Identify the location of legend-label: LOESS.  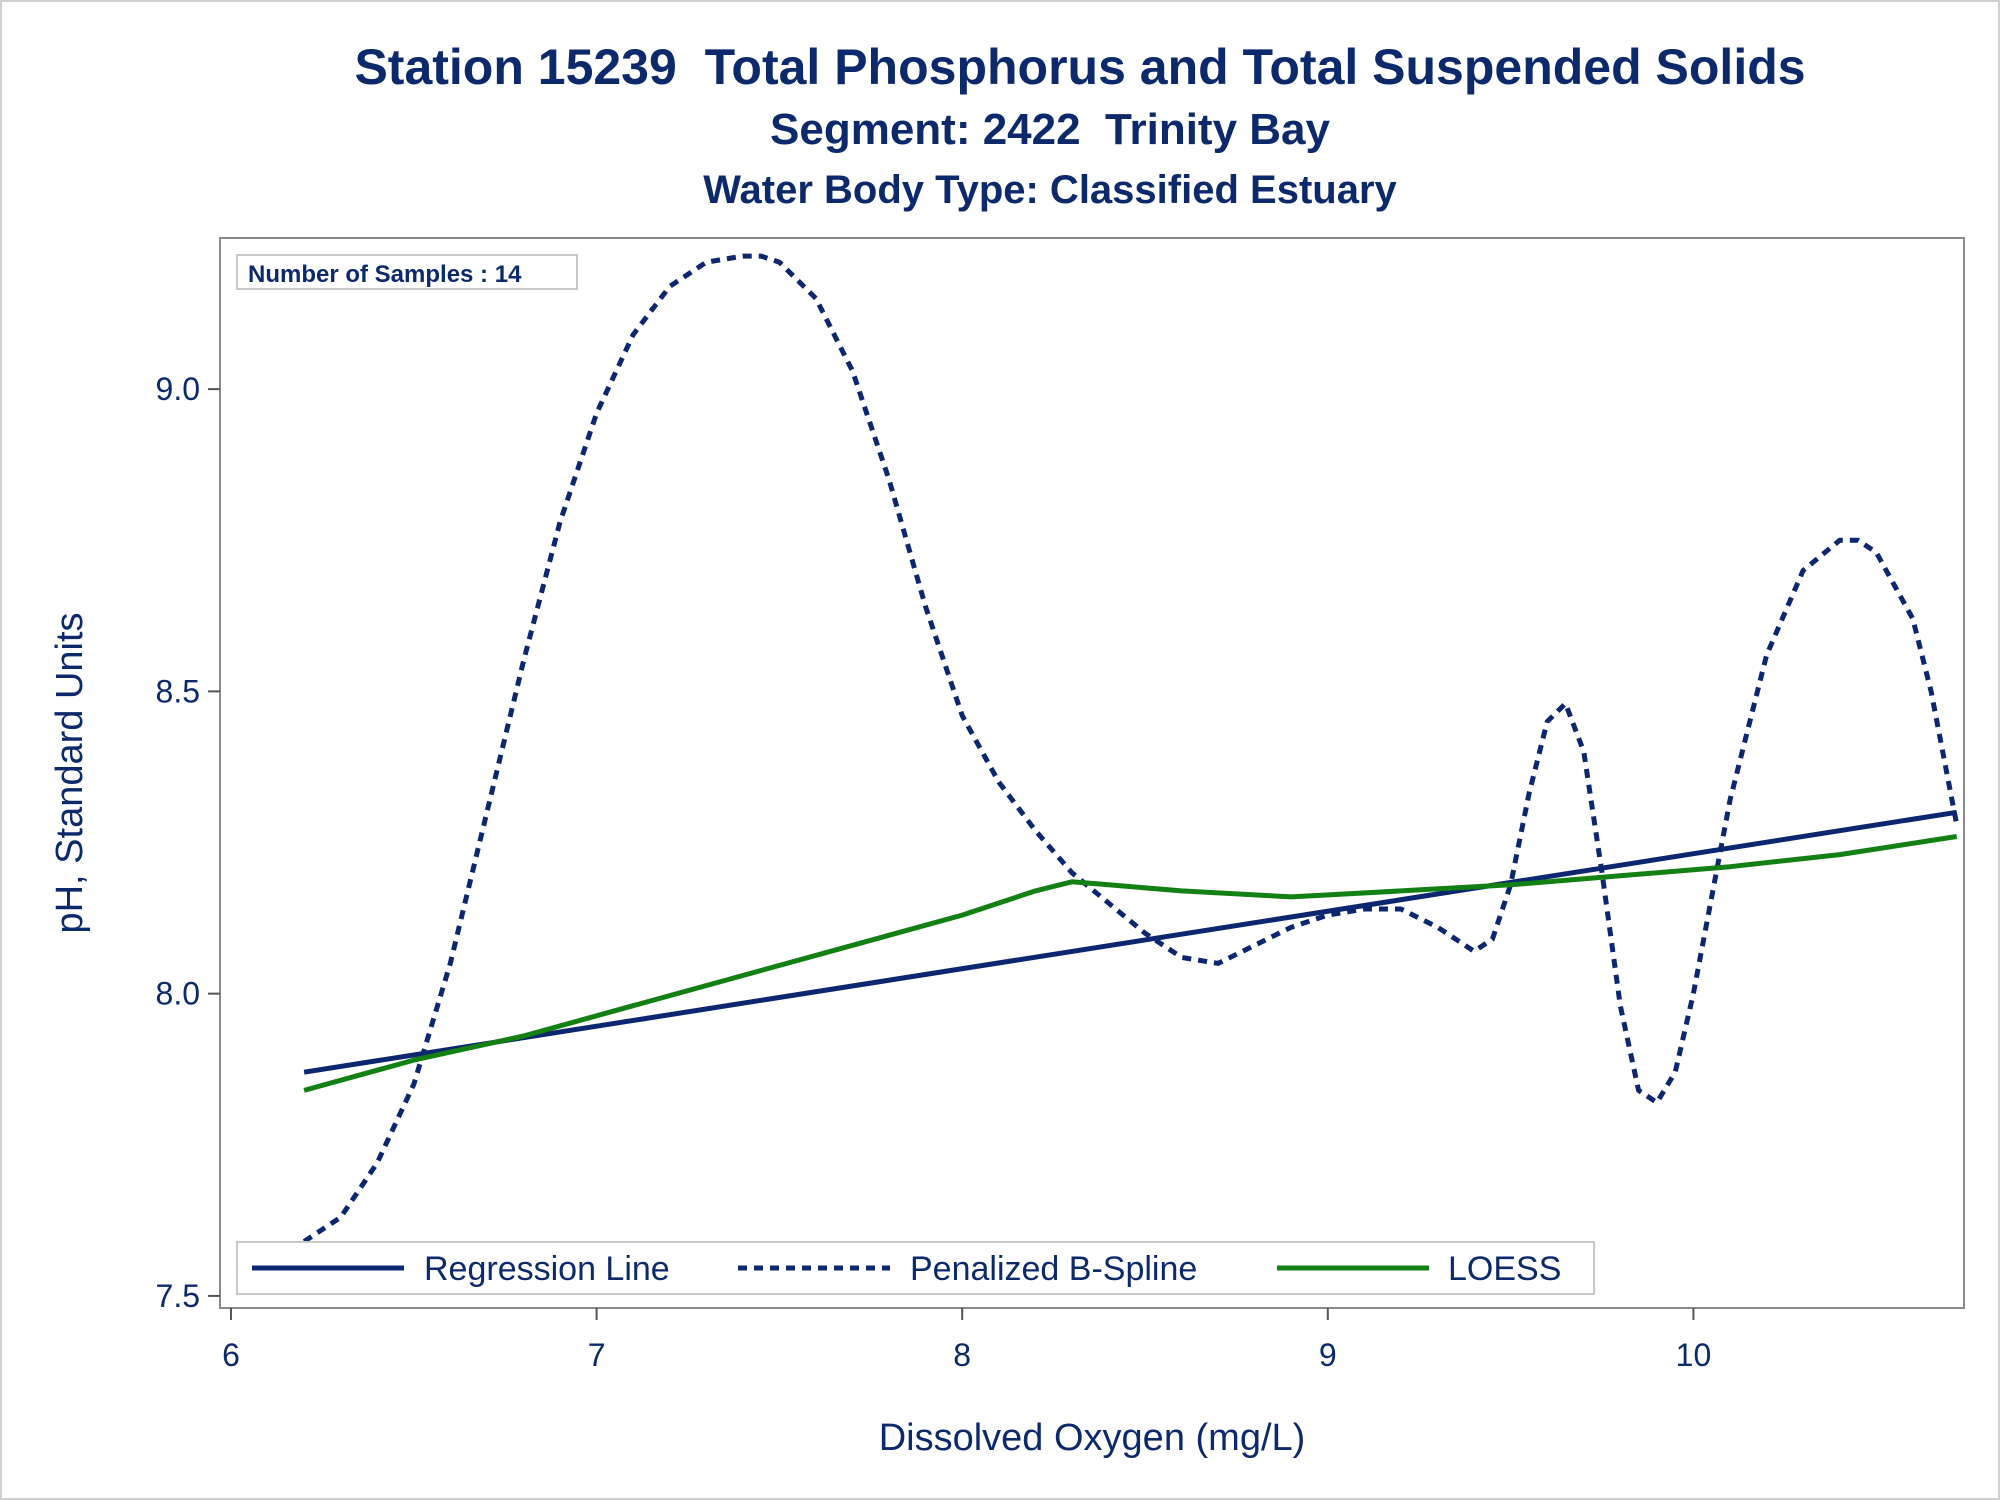
(1504, 1269).